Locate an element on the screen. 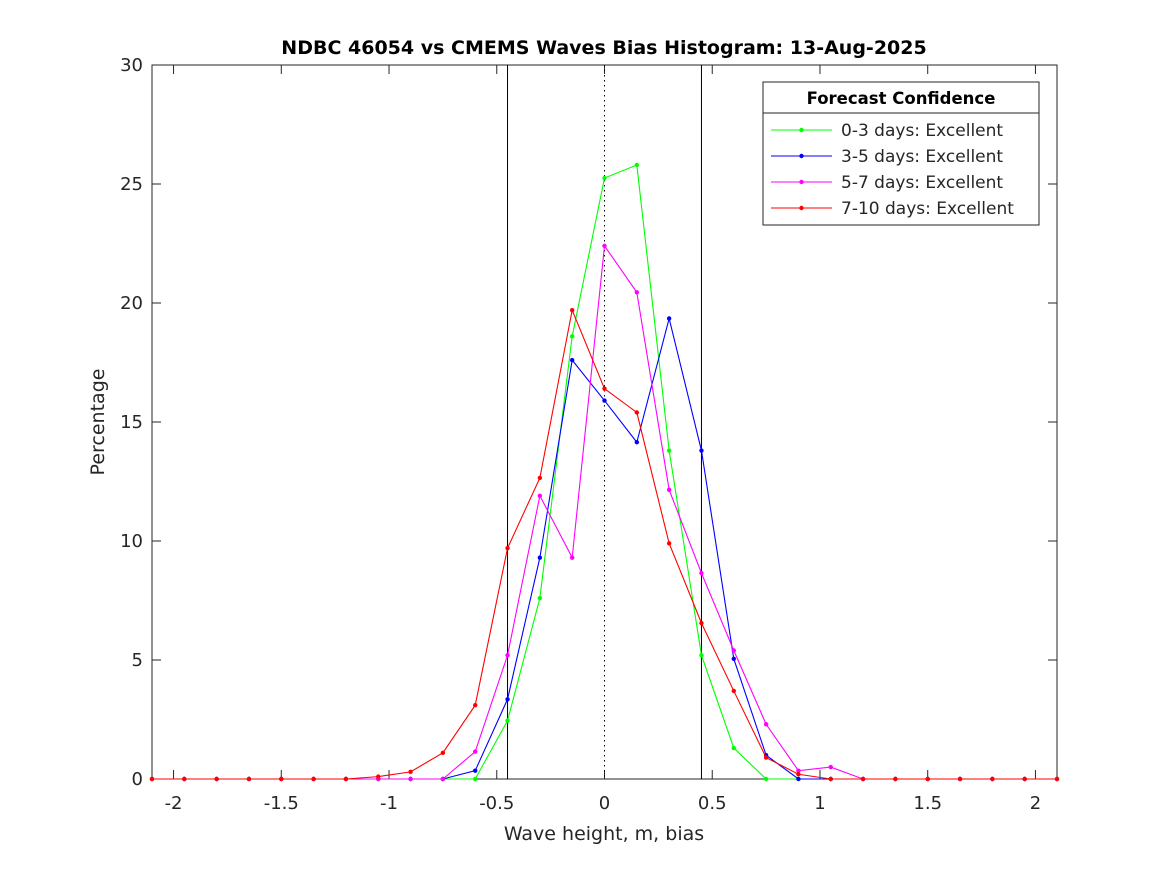  legend-box is located at coordinates (901, 153).